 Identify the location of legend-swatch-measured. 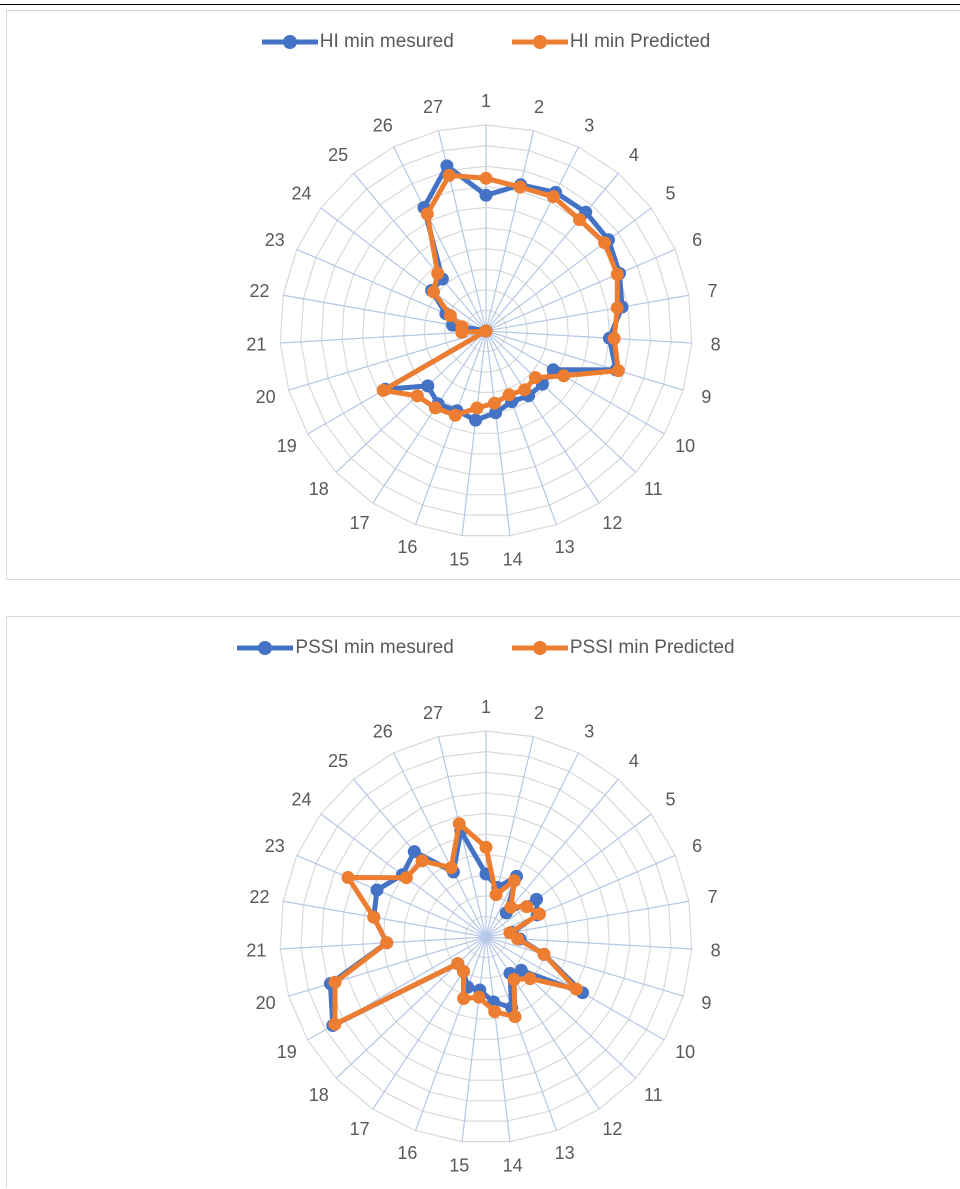
(289, 42).